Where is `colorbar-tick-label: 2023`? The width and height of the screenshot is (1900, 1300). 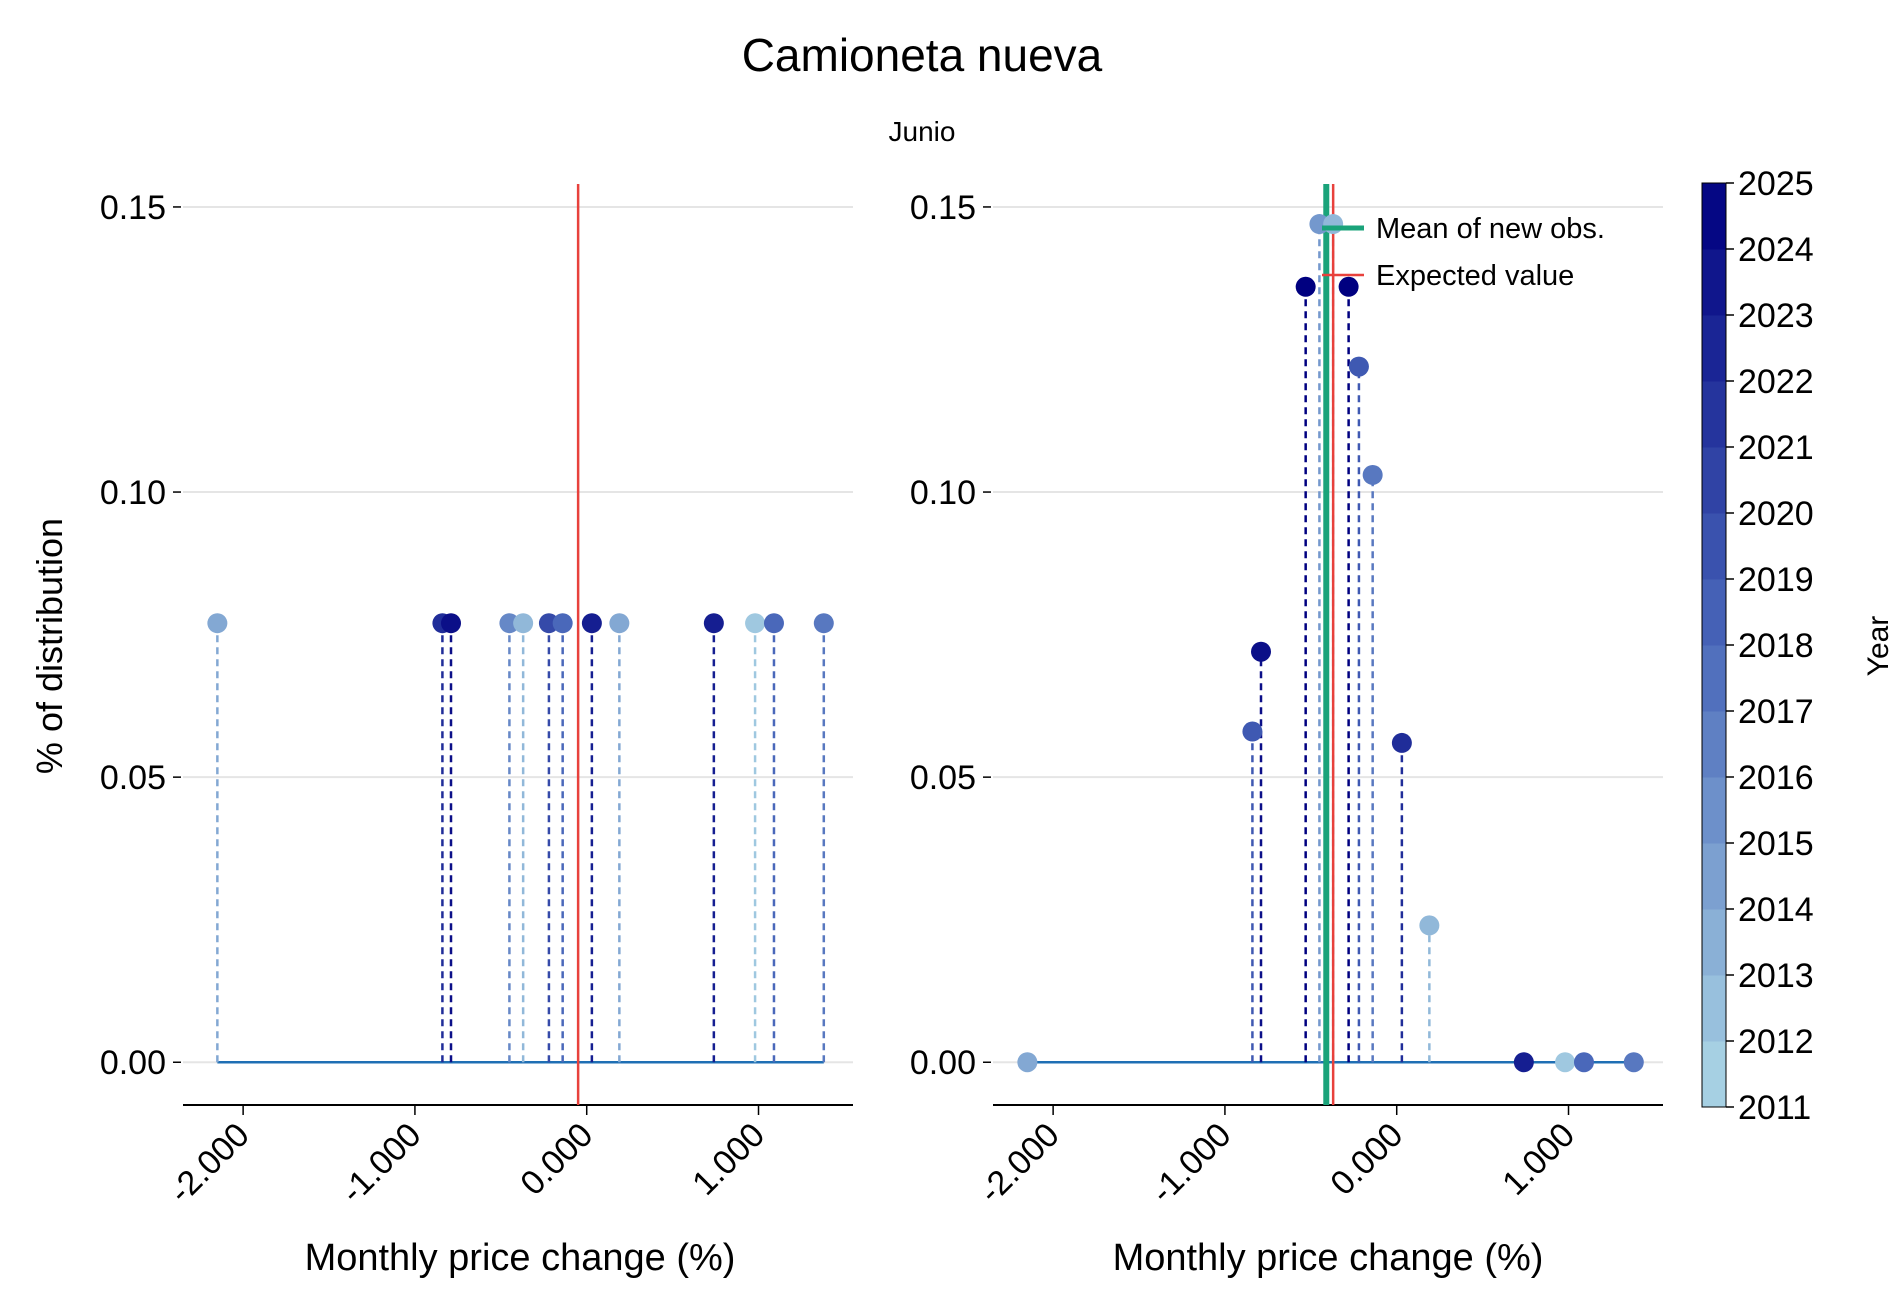
colorbar-tick-label: 2023 is located at coordinates (1776, 316).